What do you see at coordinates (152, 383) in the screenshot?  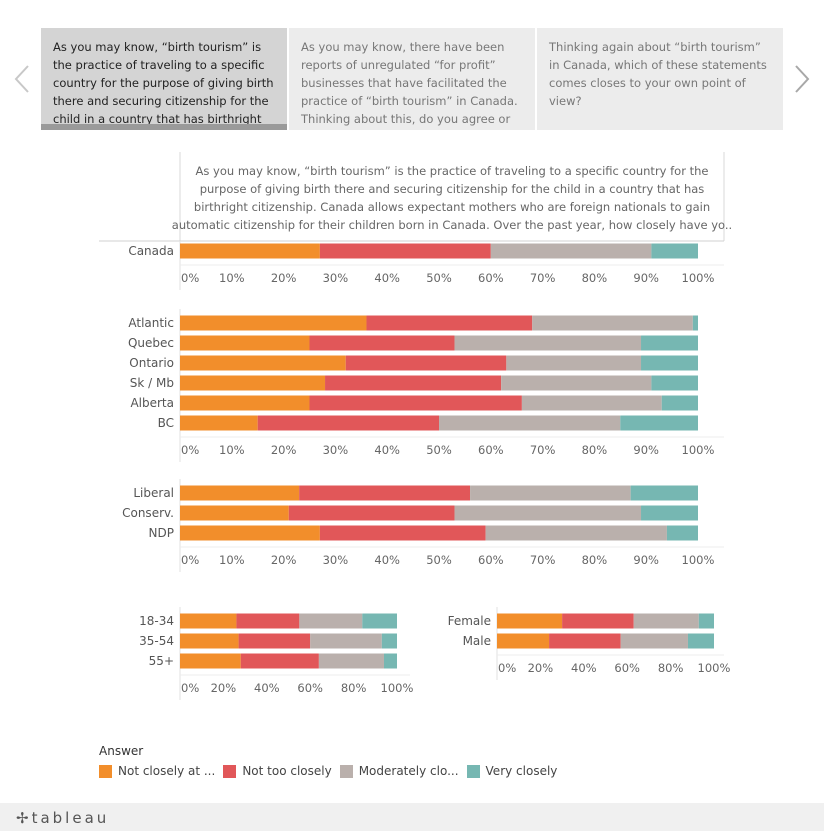 I see `category-label: Sk / Mb` at bounding box center [152, 383].